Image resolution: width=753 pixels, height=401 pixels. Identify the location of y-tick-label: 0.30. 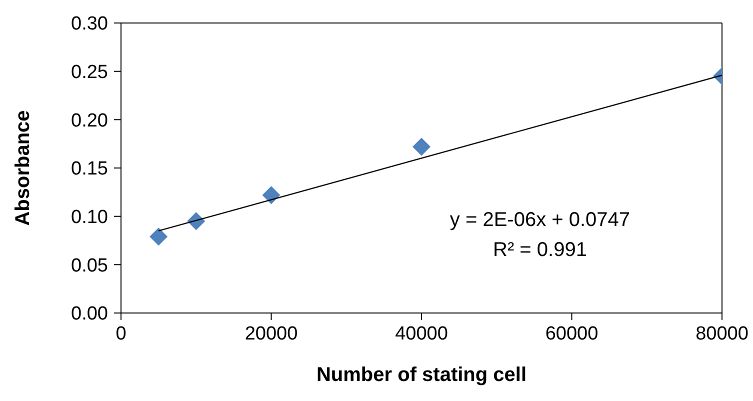
(89, 24).